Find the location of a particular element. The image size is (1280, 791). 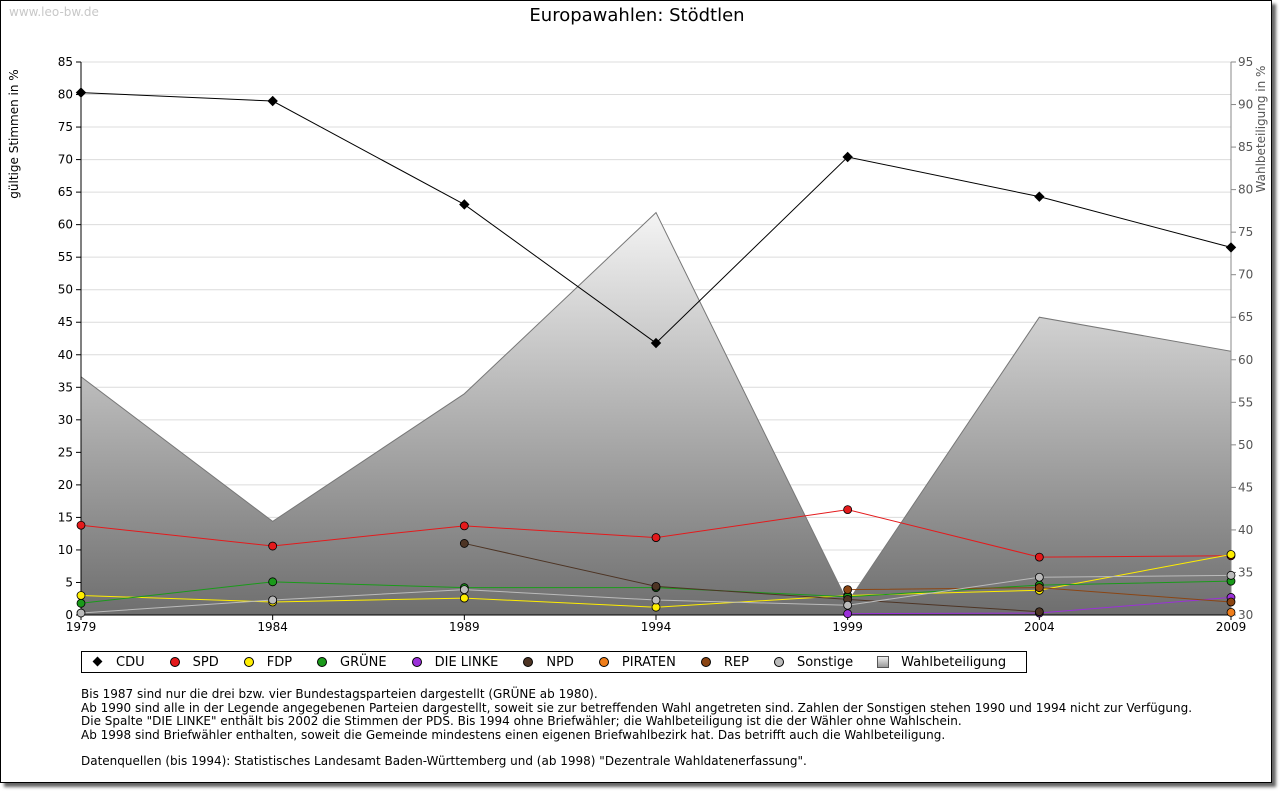

y-tick-label: 10 is located at coordinates (65, 550).